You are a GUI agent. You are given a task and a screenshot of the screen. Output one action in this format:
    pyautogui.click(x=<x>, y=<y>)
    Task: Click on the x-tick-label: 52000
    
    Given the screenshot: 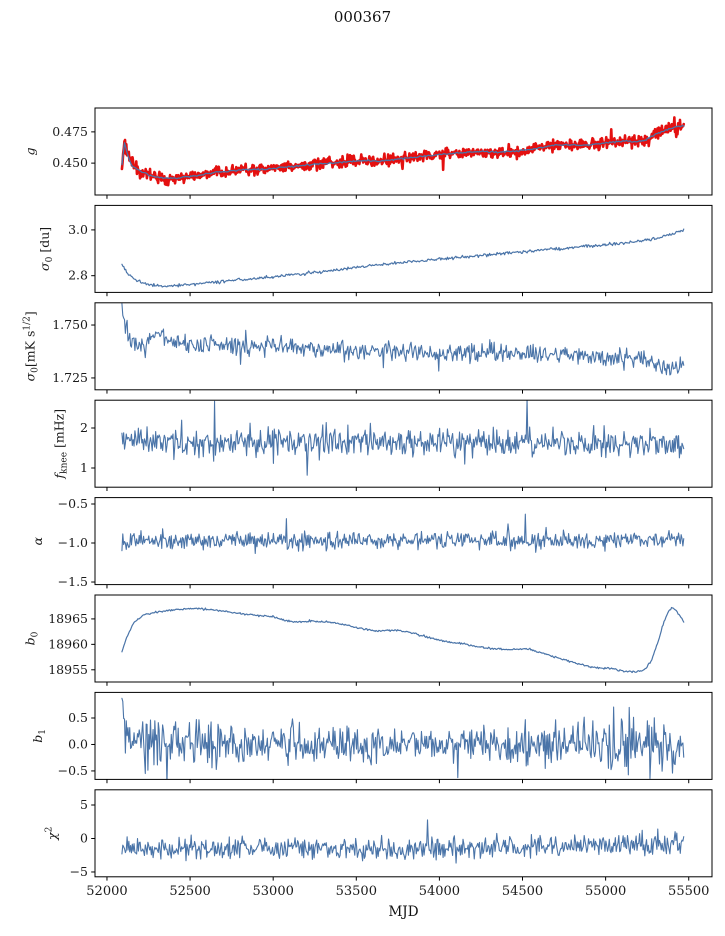 What is the action you would take?
    pyautogui.click(x=106, y=891)
    